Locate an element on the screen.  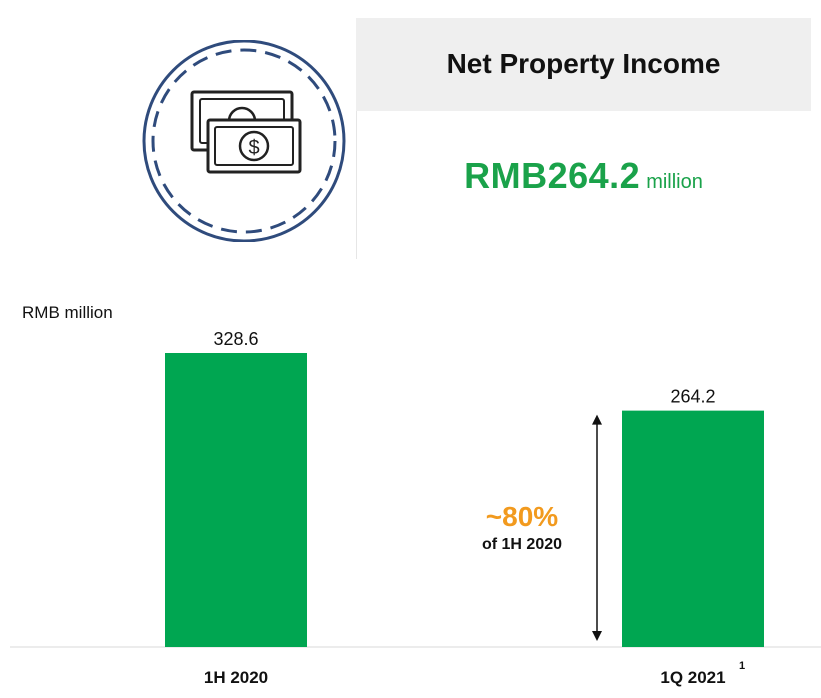
money-bills-icon: $ is located at coordinates (244, 141).